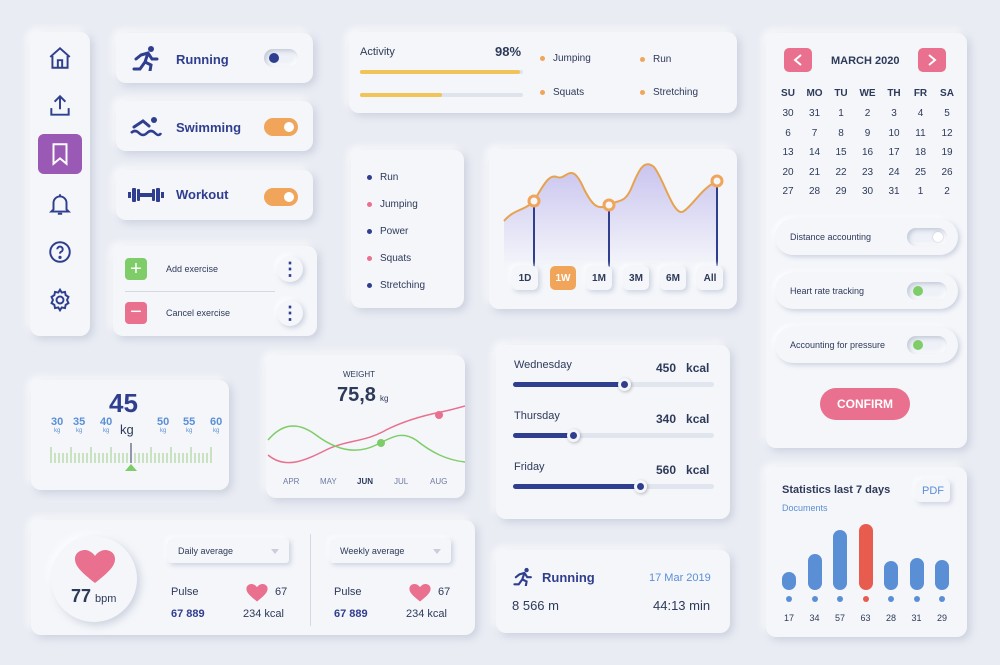 Image resolution: width=1000 pixels, height=665 pixels. What do you see at coordinates (841, 93) in the screenshot?
I see `weekday-label: TU` at bounding box center [841, 93].